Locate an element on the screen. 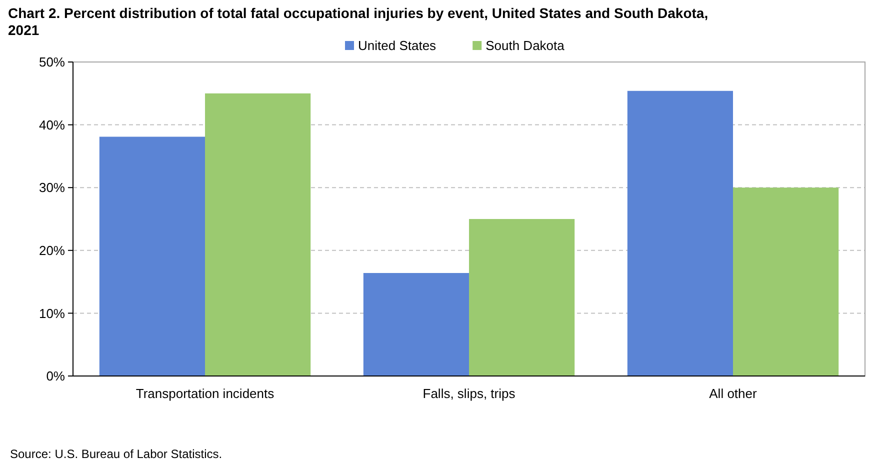  x-tick-label: Transportation incidents is located at coordinates (205, 393).